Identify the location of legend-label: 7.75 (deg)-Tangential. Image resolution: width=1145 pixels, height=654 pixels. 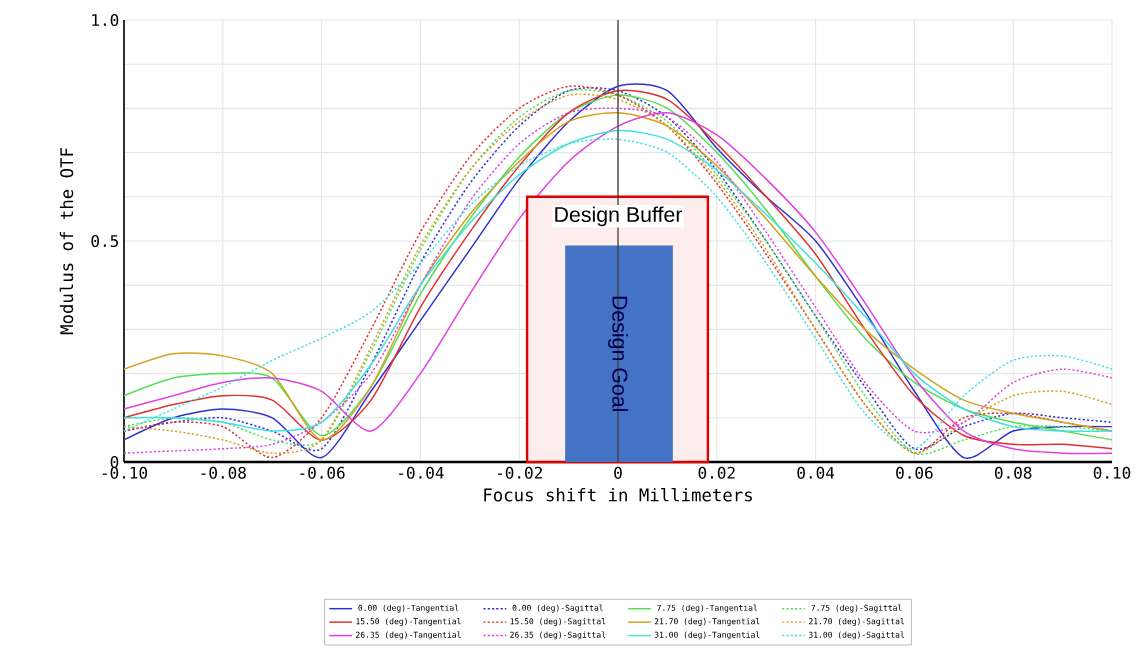
(707, 608).